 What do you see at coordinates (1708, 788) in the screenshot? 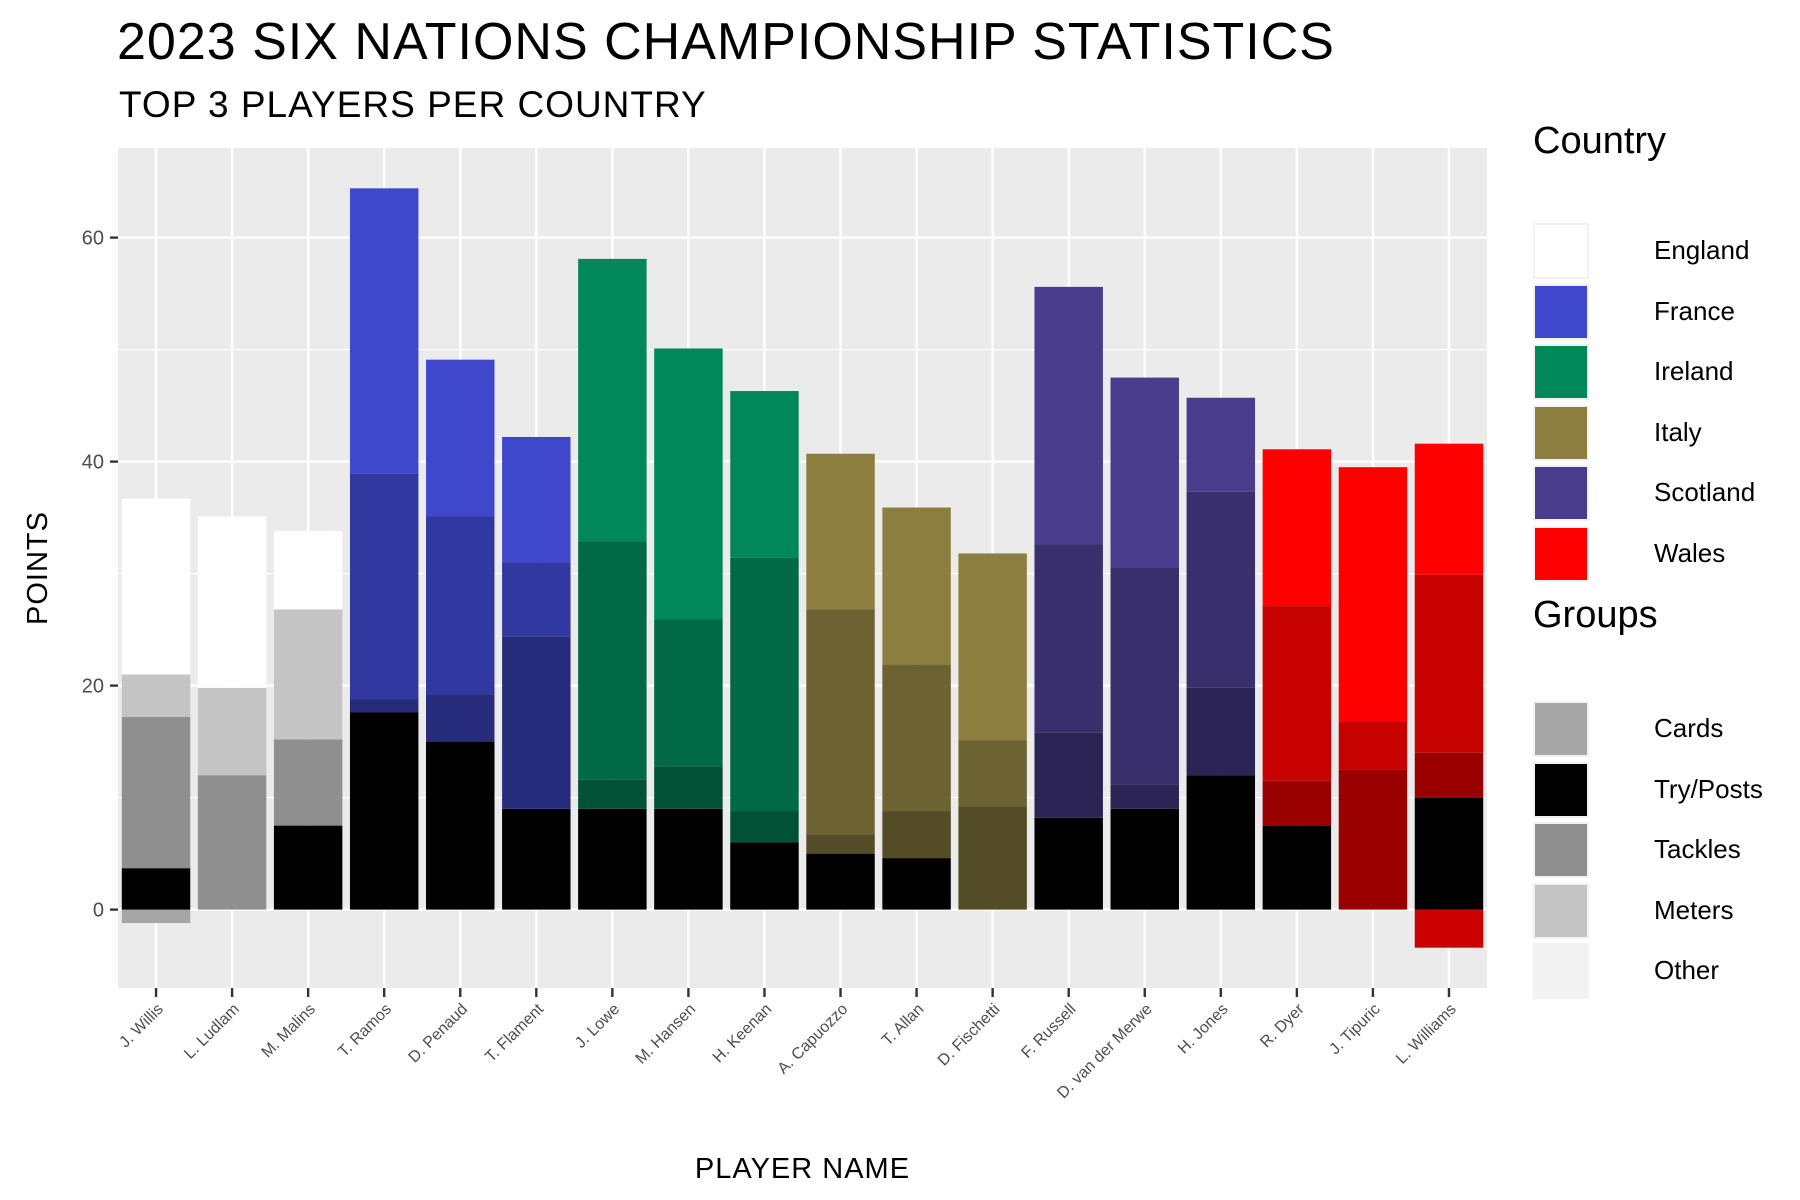
I see `legend-label: Try/Posts` at bounding box center [1708, 788].